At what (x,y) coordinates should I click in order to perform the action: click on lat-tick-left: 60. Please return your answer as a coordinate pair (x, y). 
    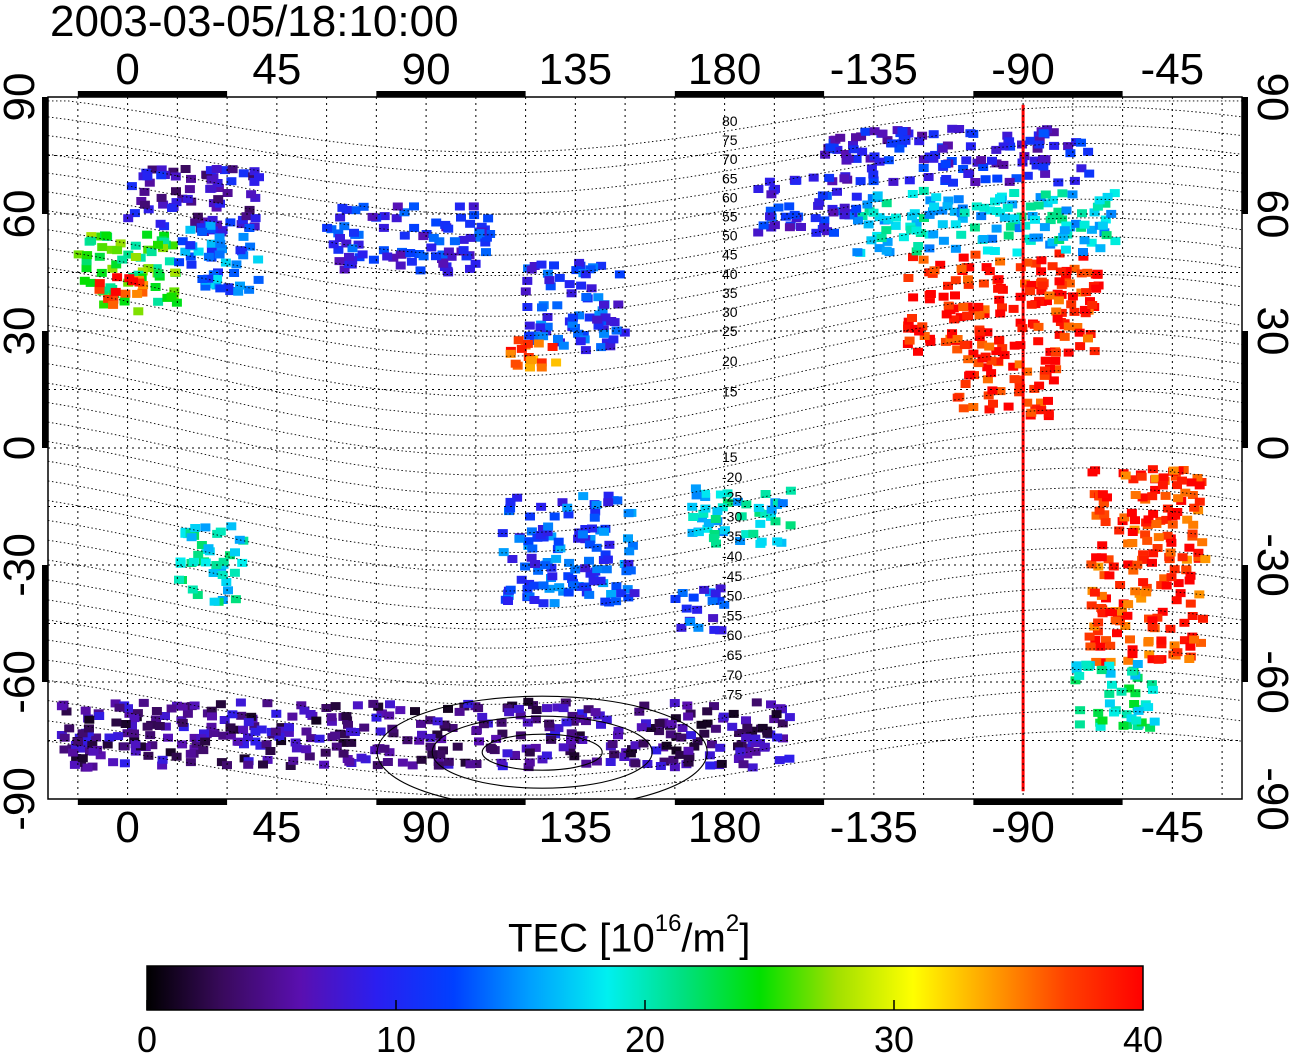
    Looking at the image, I should click on (22, 214).